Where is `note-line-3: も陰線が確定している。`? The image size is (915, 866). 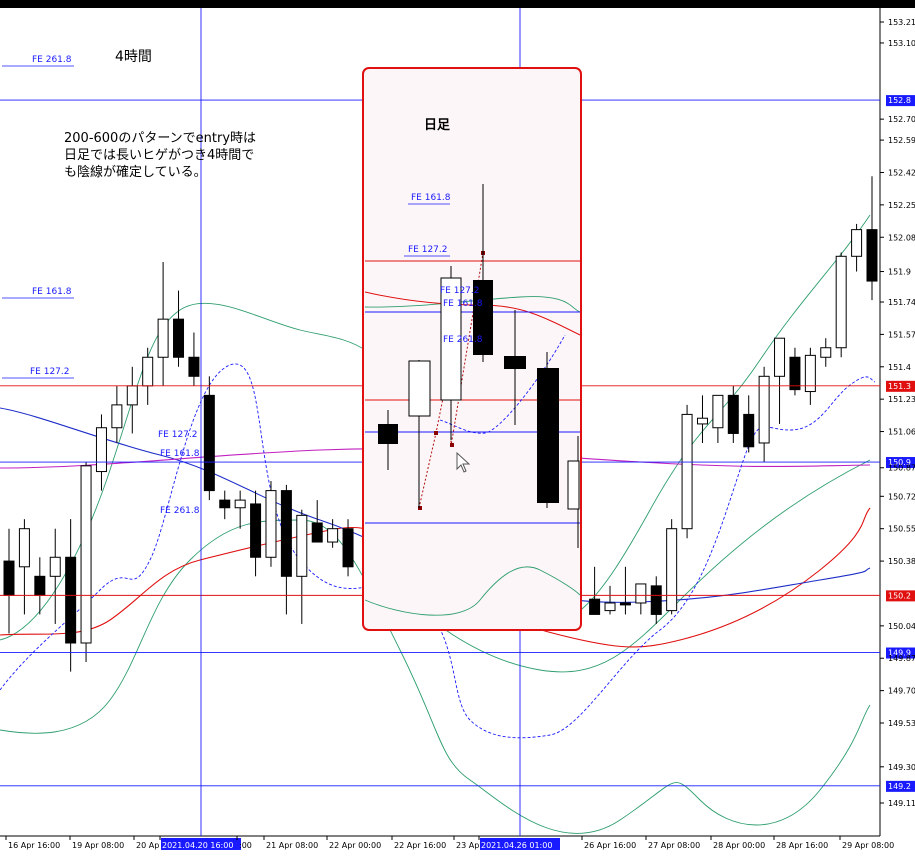
note-line-3: も陰線が確定している。 is located at coordinates (135, 172).